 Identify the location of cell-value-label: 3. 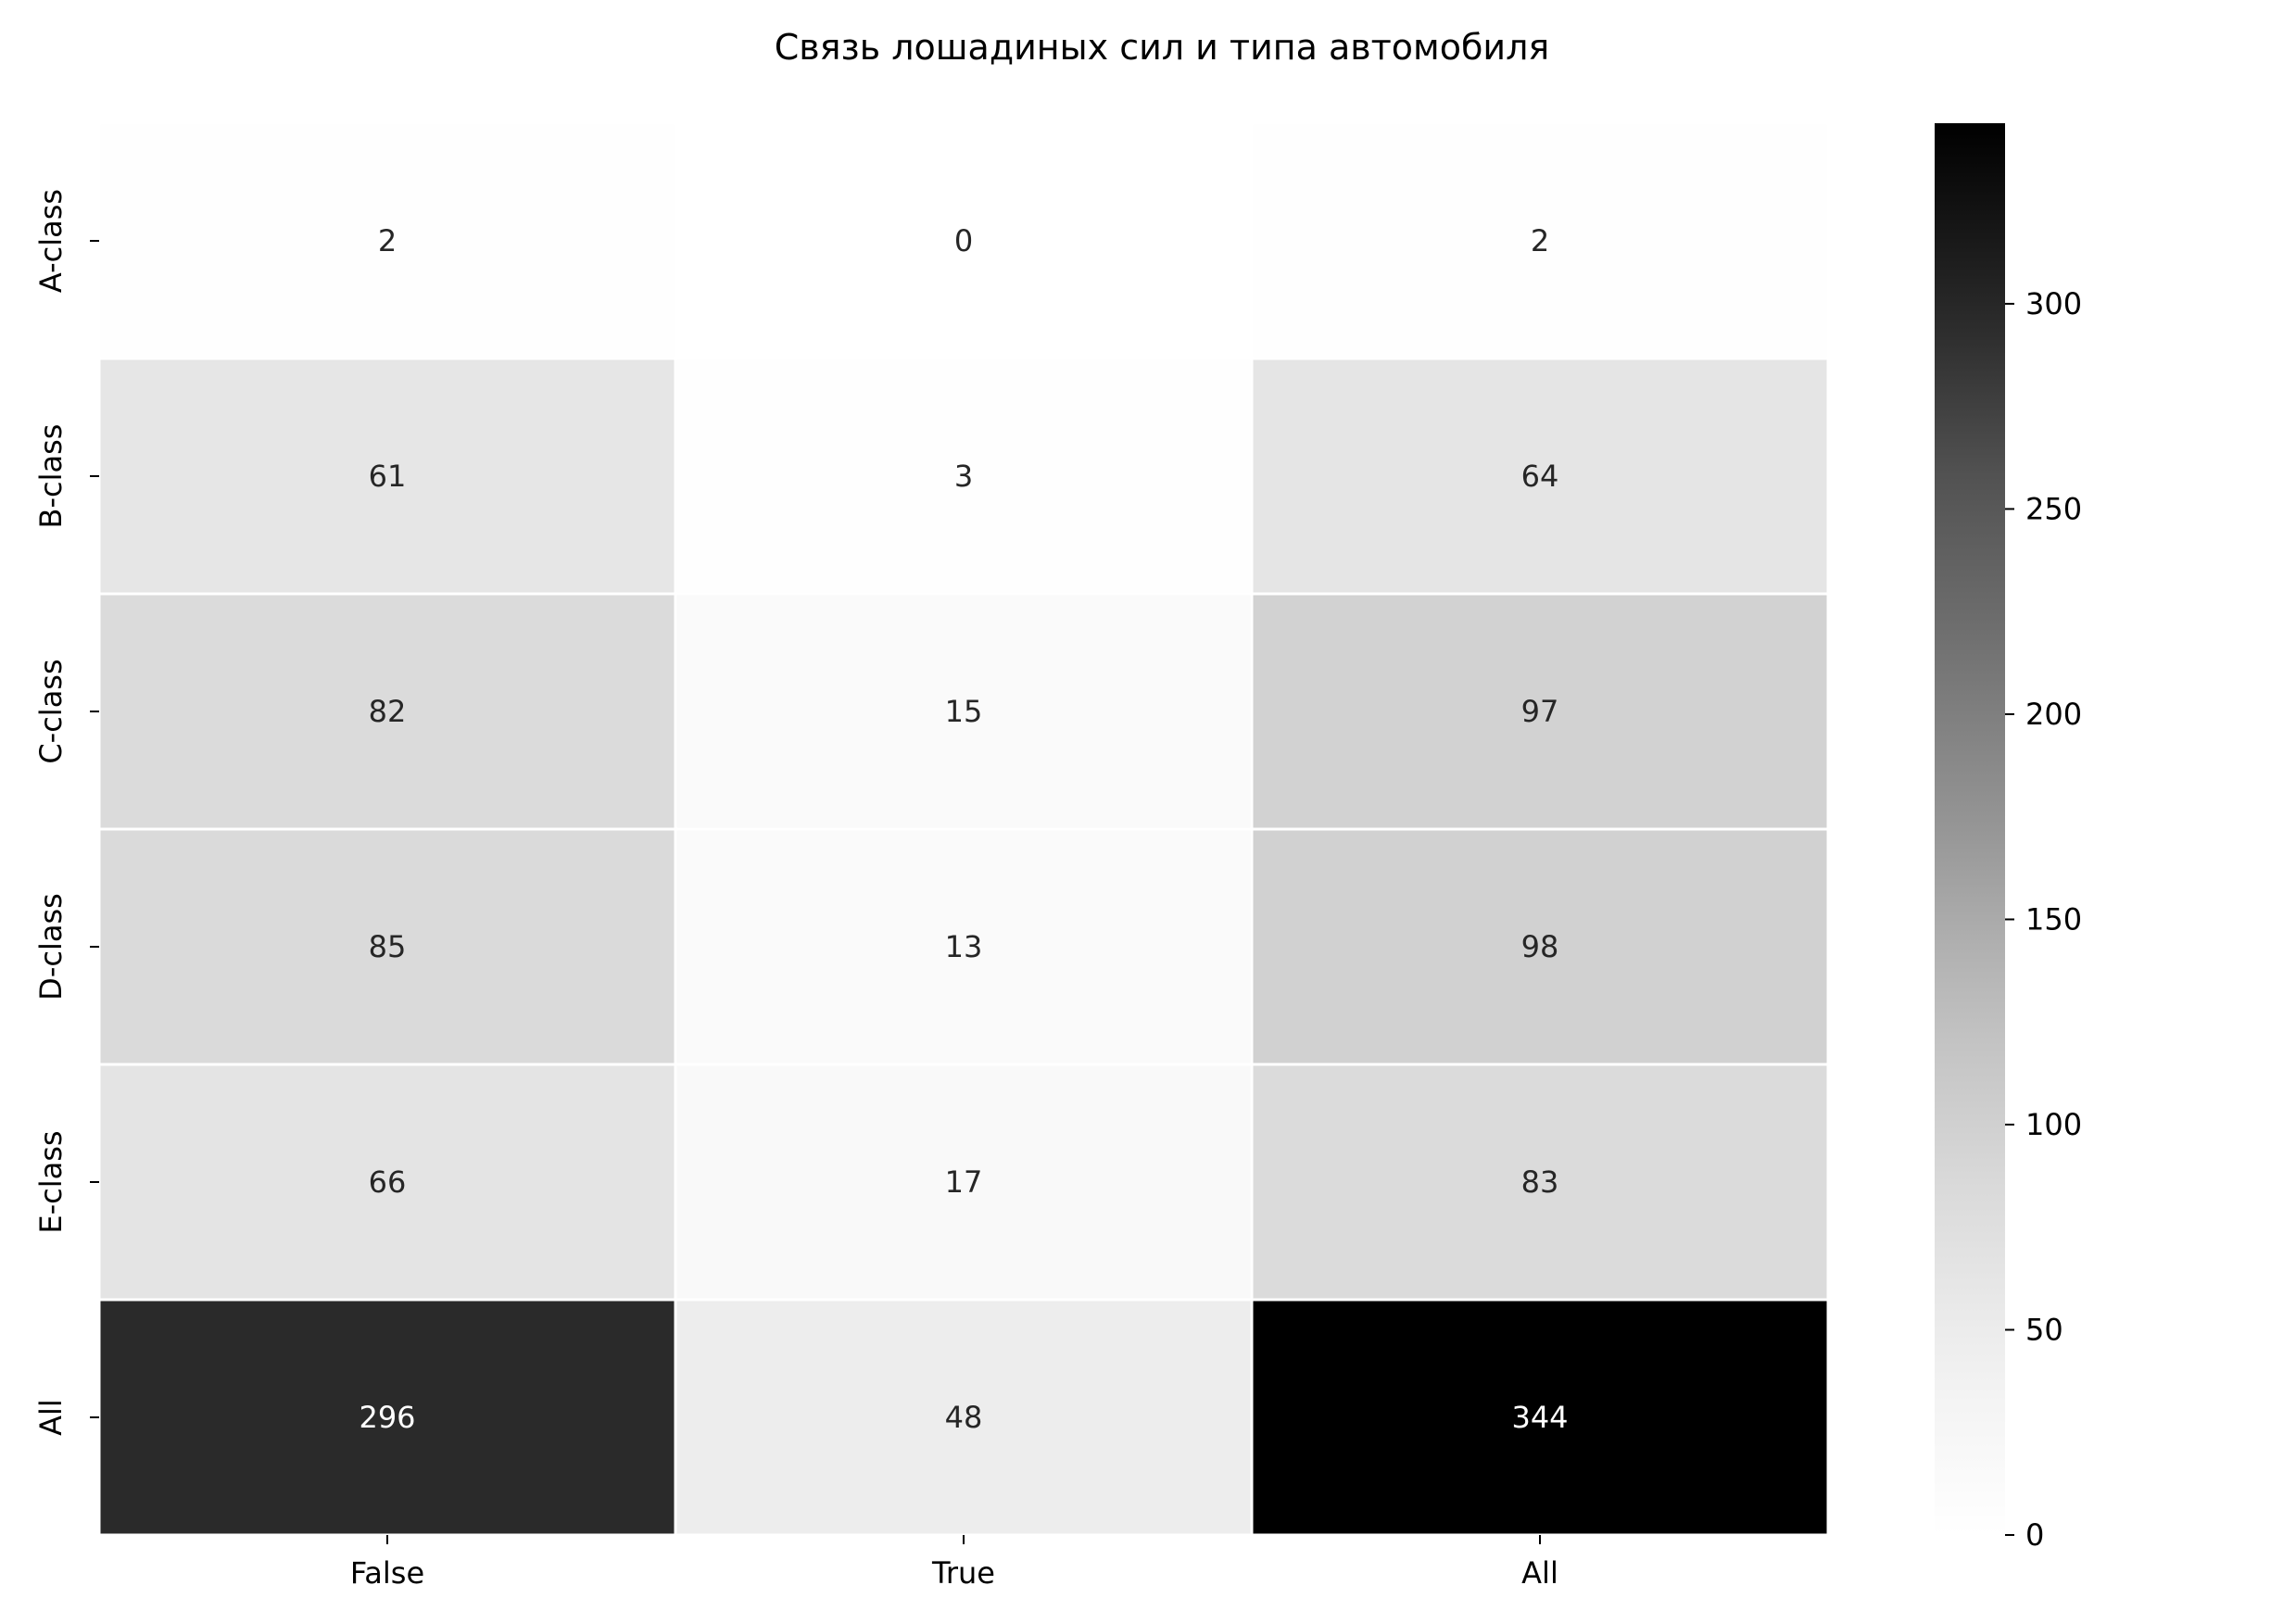
(963, 476).